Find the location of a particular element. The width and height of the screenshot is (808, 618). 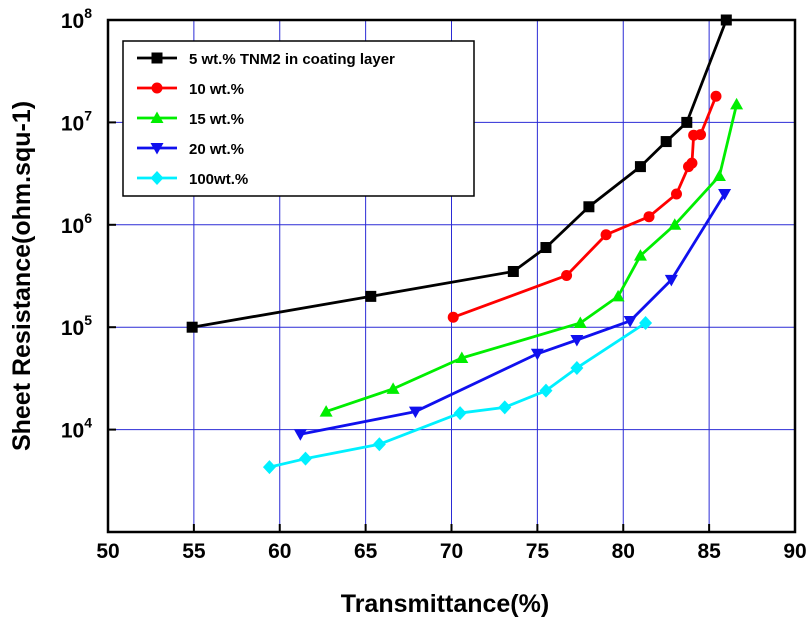

y-axis-title: Sheet Resistance(ohm.squ-1) is located at coordinates (22, 276).